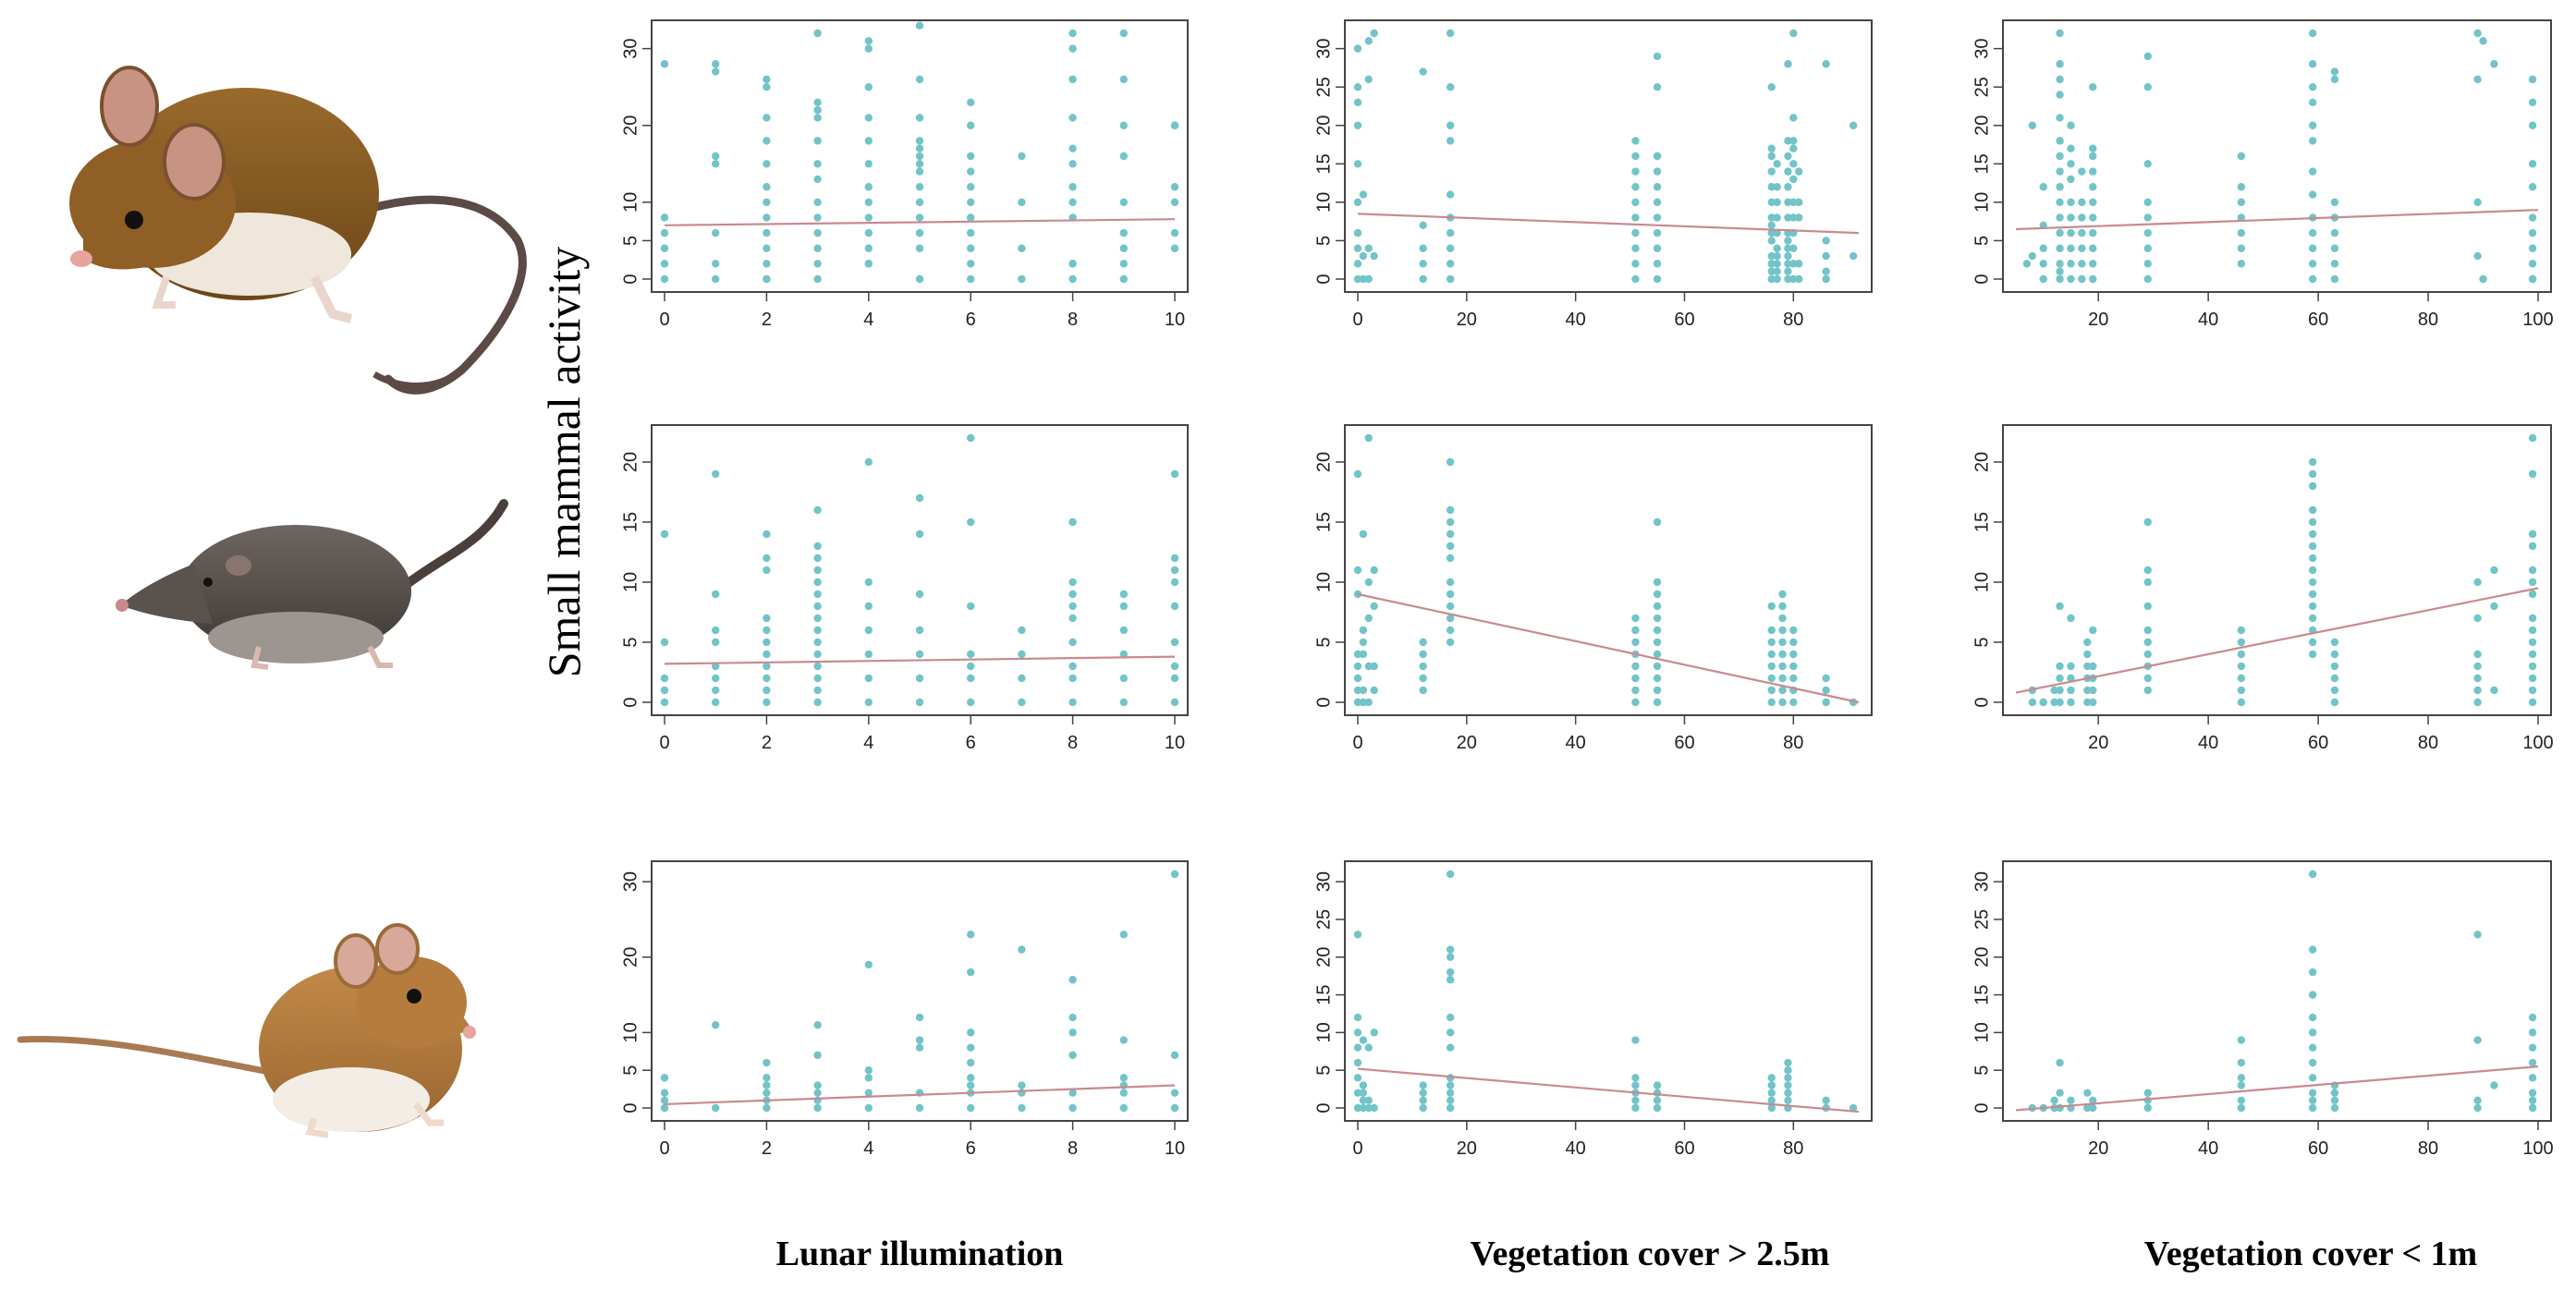 This screenshot has height=1290, width=2576. What do you see at coordinates (1982, 87) in the screenshot?
I see `y-tick-label: 25` at bounding box center [1982, 87].